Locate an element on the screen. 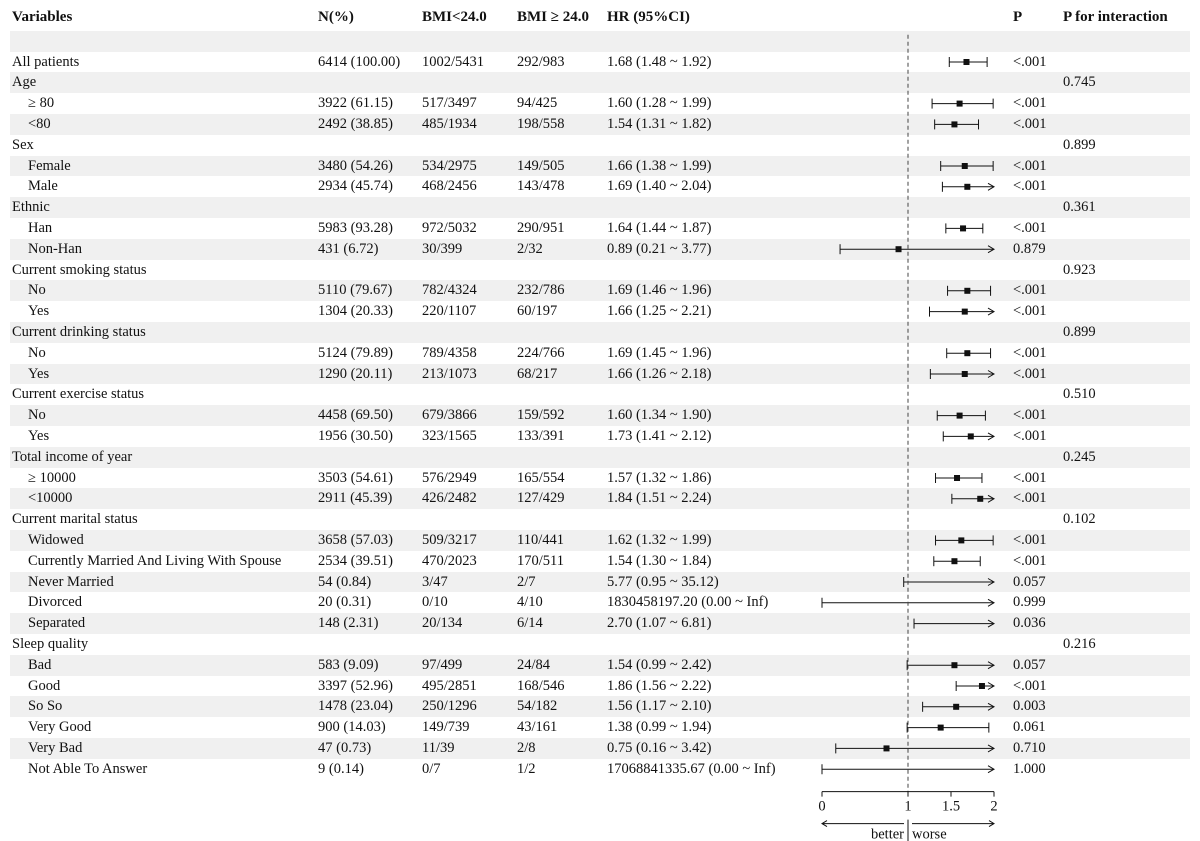 This screenshot has height=841, width=1200. row-hr-ci: 1830458197.20 (0.00 ~ Inf) is located at coordinates (688, 602).